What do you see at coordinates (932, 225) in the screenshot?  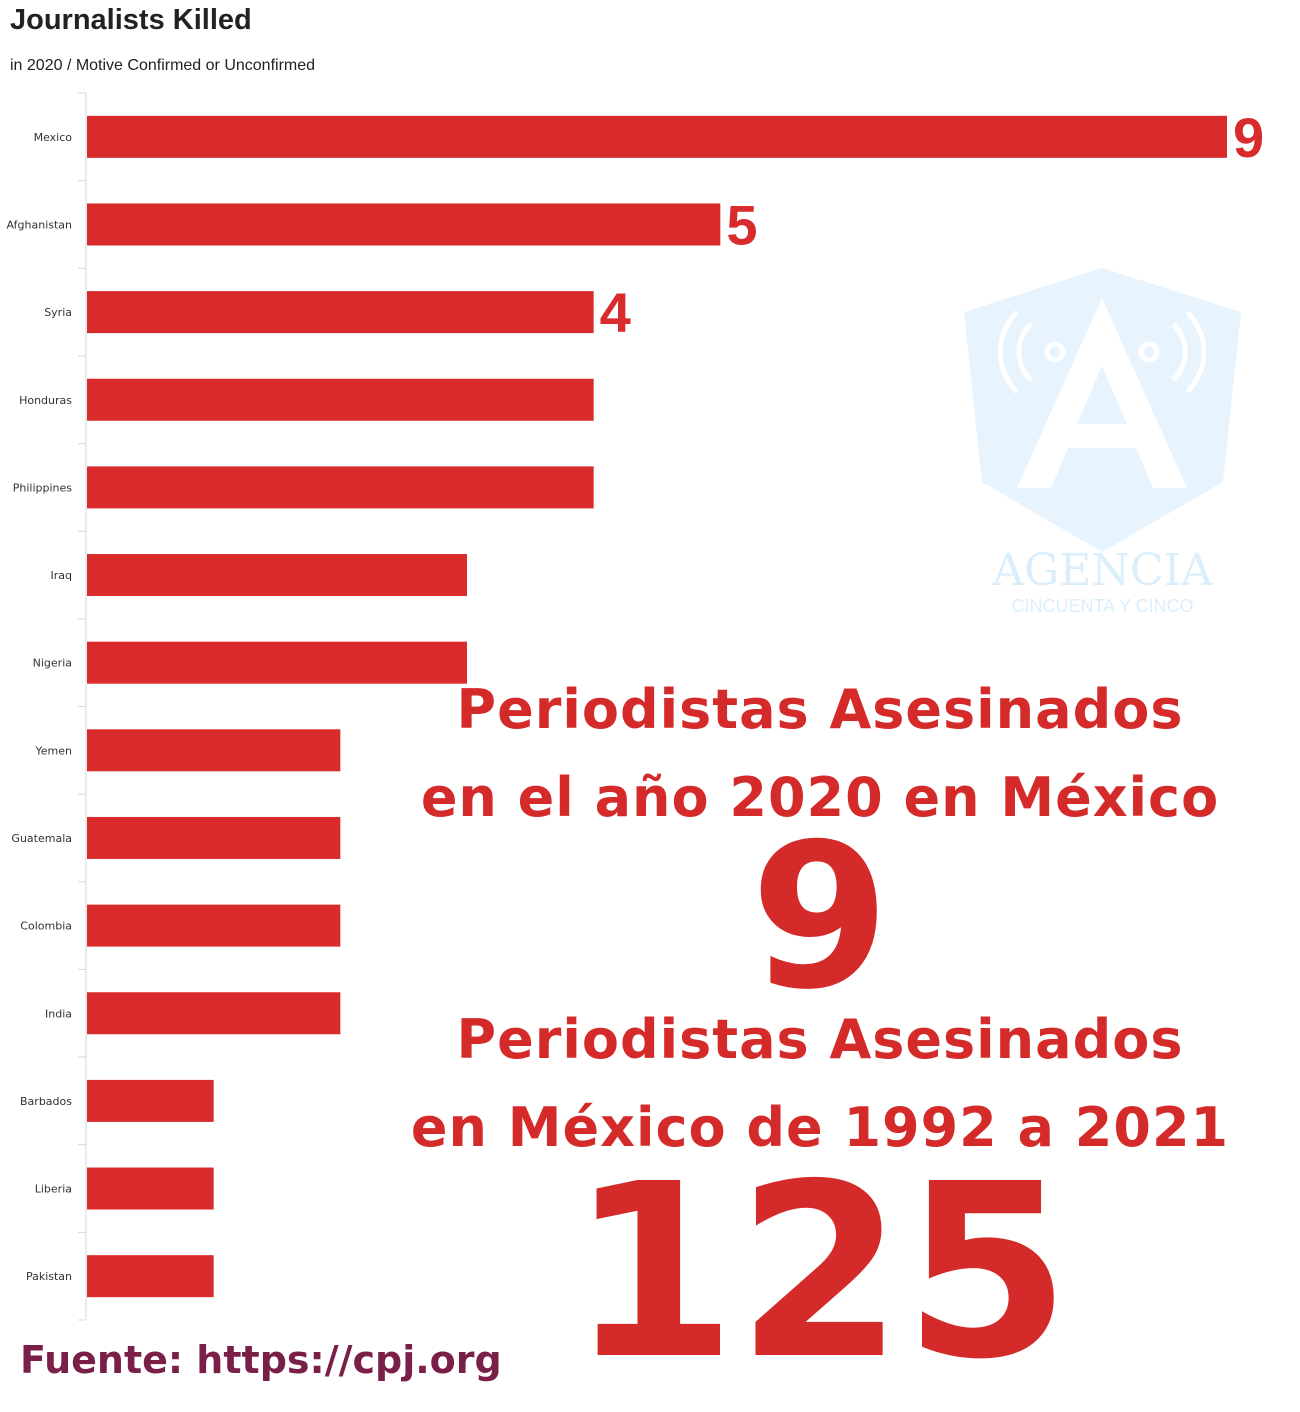 I see `value-labels: 9 5 4` at bounding box center [932, 225].